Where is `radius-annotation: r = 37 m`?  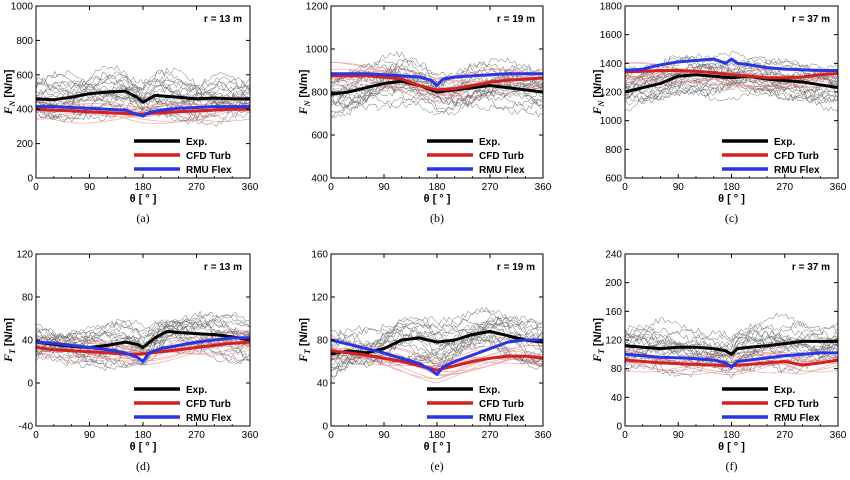 radius-annotation: r = 37 m is located at coordinates (811, 19).